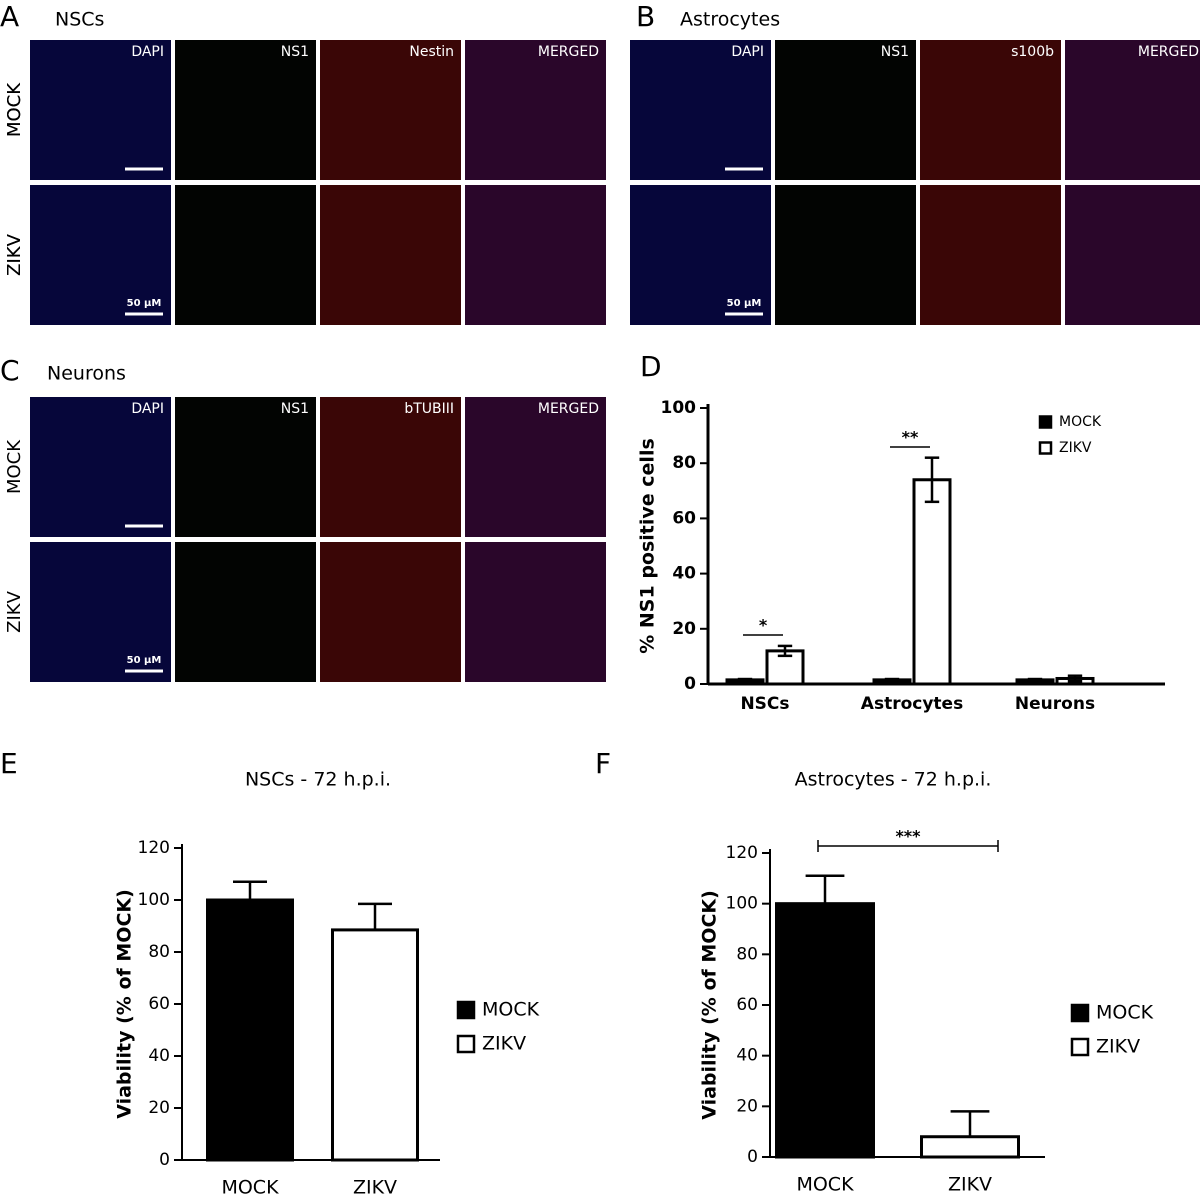 This screenshot has width=1200, height=1198. I want to click on significance-label: **, so click(910, 437).